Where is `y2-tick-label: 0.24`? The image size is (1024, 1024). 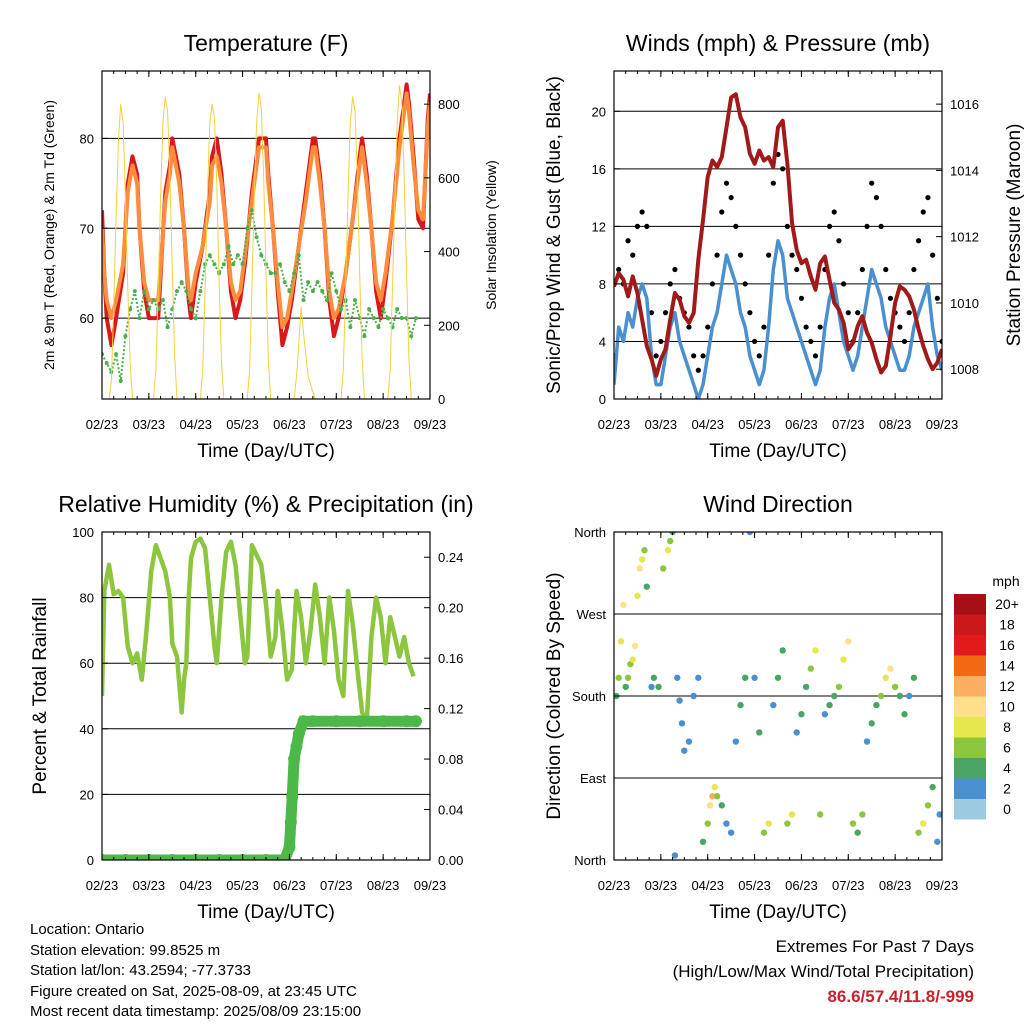 y2-tick-label: 0.24 is located at coordinates (450, 557).